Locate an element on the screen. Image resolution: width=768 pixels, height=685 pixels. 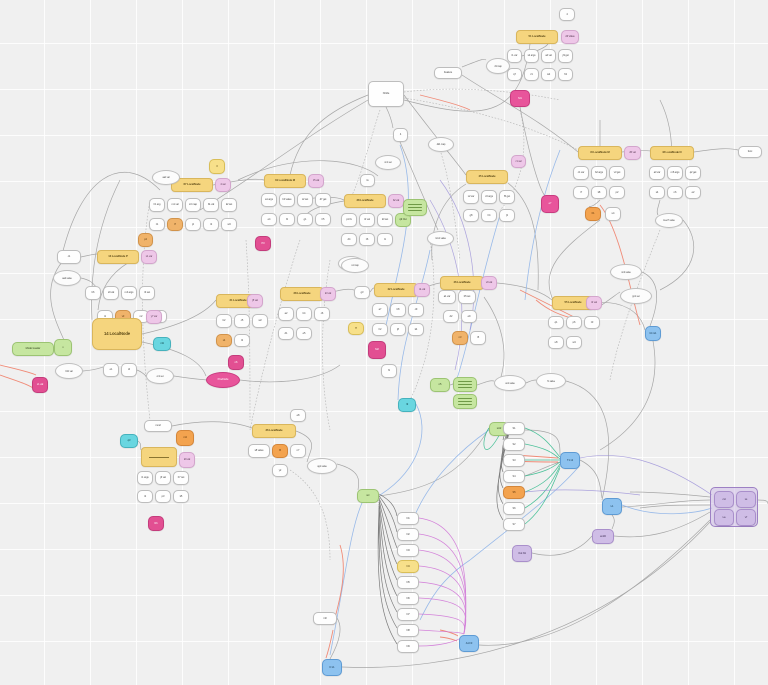
graph-node-fa2: N1 is located at coordinates (408, 518).